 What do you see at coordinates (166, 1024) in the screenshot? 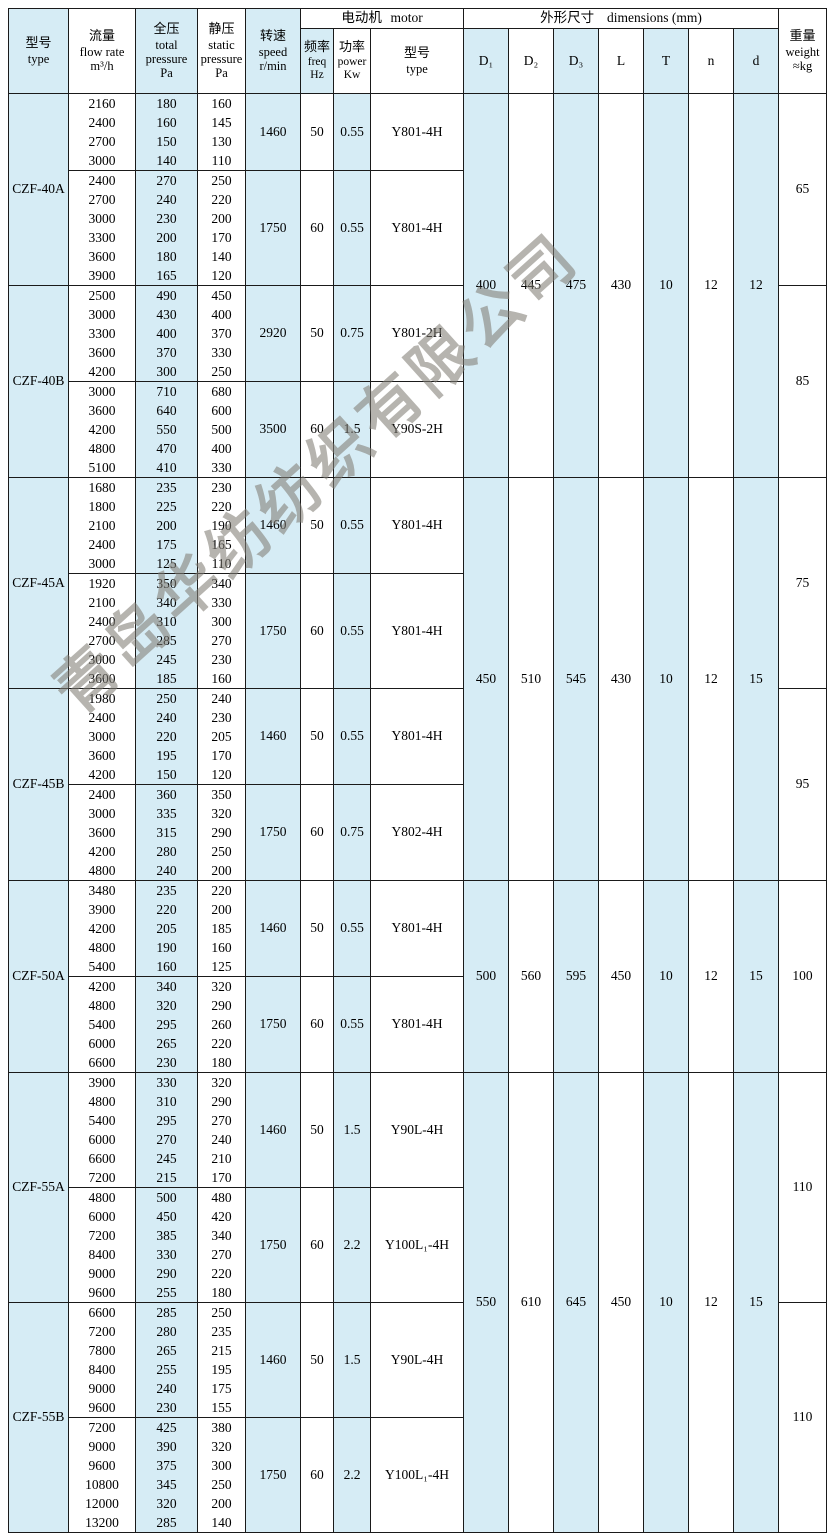
I see `cell-total-pressure: 340 320 295 265 230` at bounding box center [166, 1024].